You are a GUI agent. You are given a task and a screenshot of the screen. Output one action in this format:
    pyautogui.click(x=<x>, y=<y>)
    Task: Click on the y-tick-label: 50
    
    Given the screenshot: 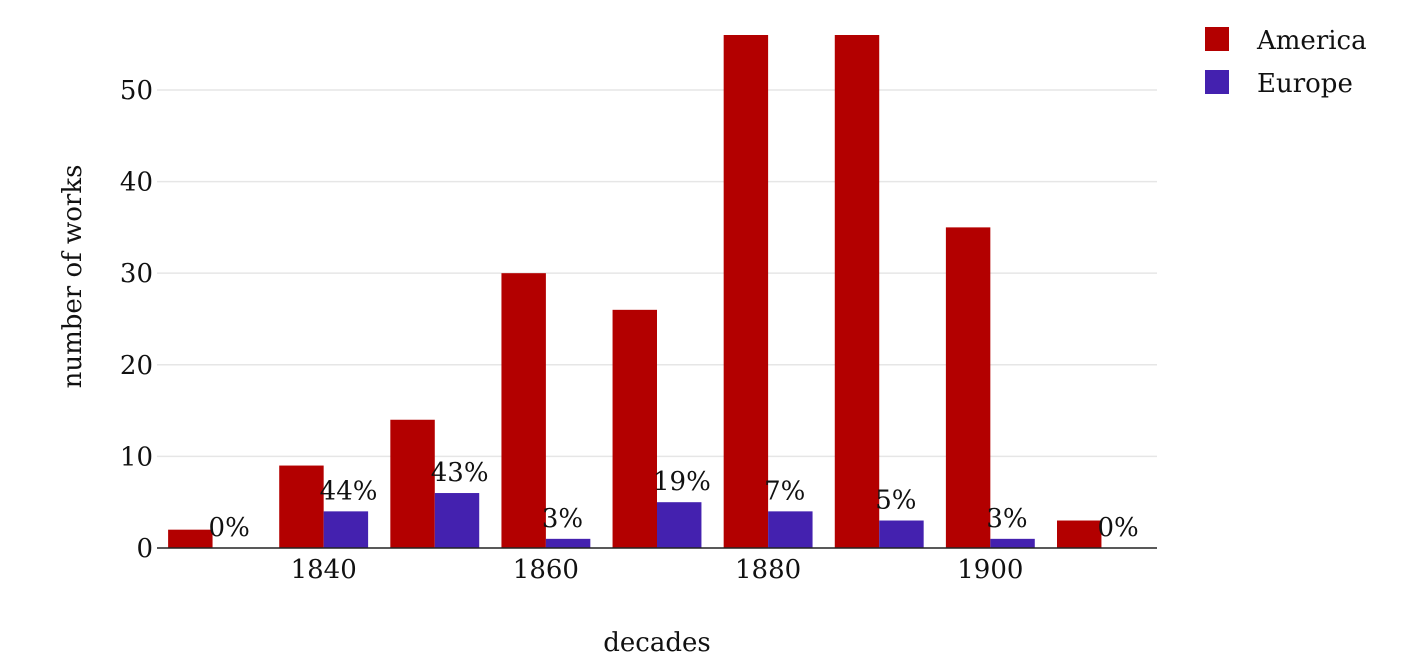 What is the action you would take?
    pyautogui.click(x=136, y=91)
    